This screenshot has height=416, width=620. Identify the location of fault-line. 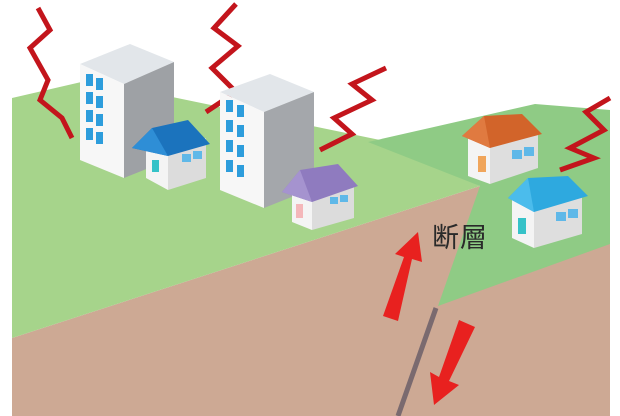
(417, 361).